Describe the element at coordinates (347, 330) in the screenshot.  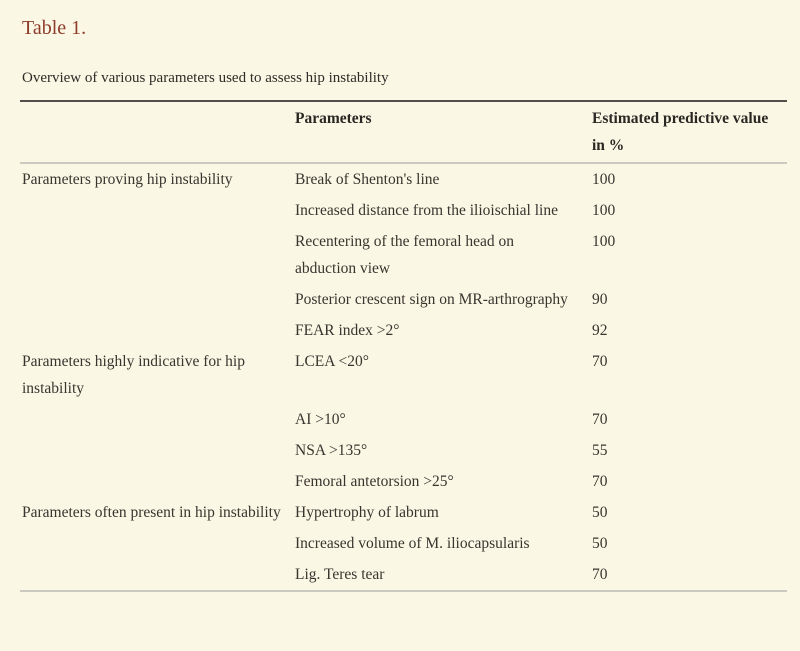
I see `parameter-cell: FEAR index >2°` at that location.